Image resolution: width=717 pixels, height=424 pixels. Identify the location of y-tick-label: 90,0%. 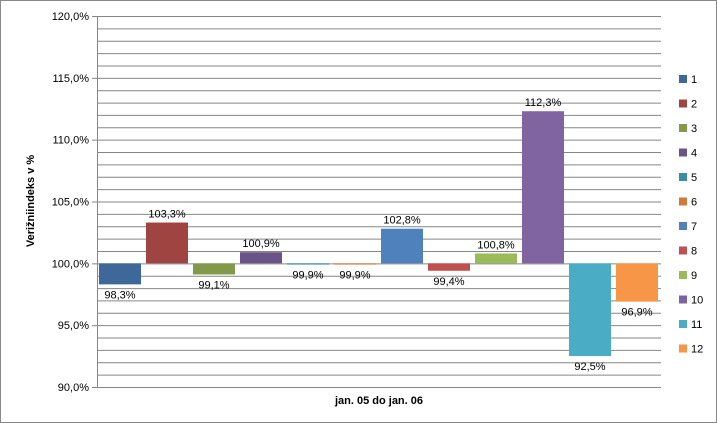
(73, 388).